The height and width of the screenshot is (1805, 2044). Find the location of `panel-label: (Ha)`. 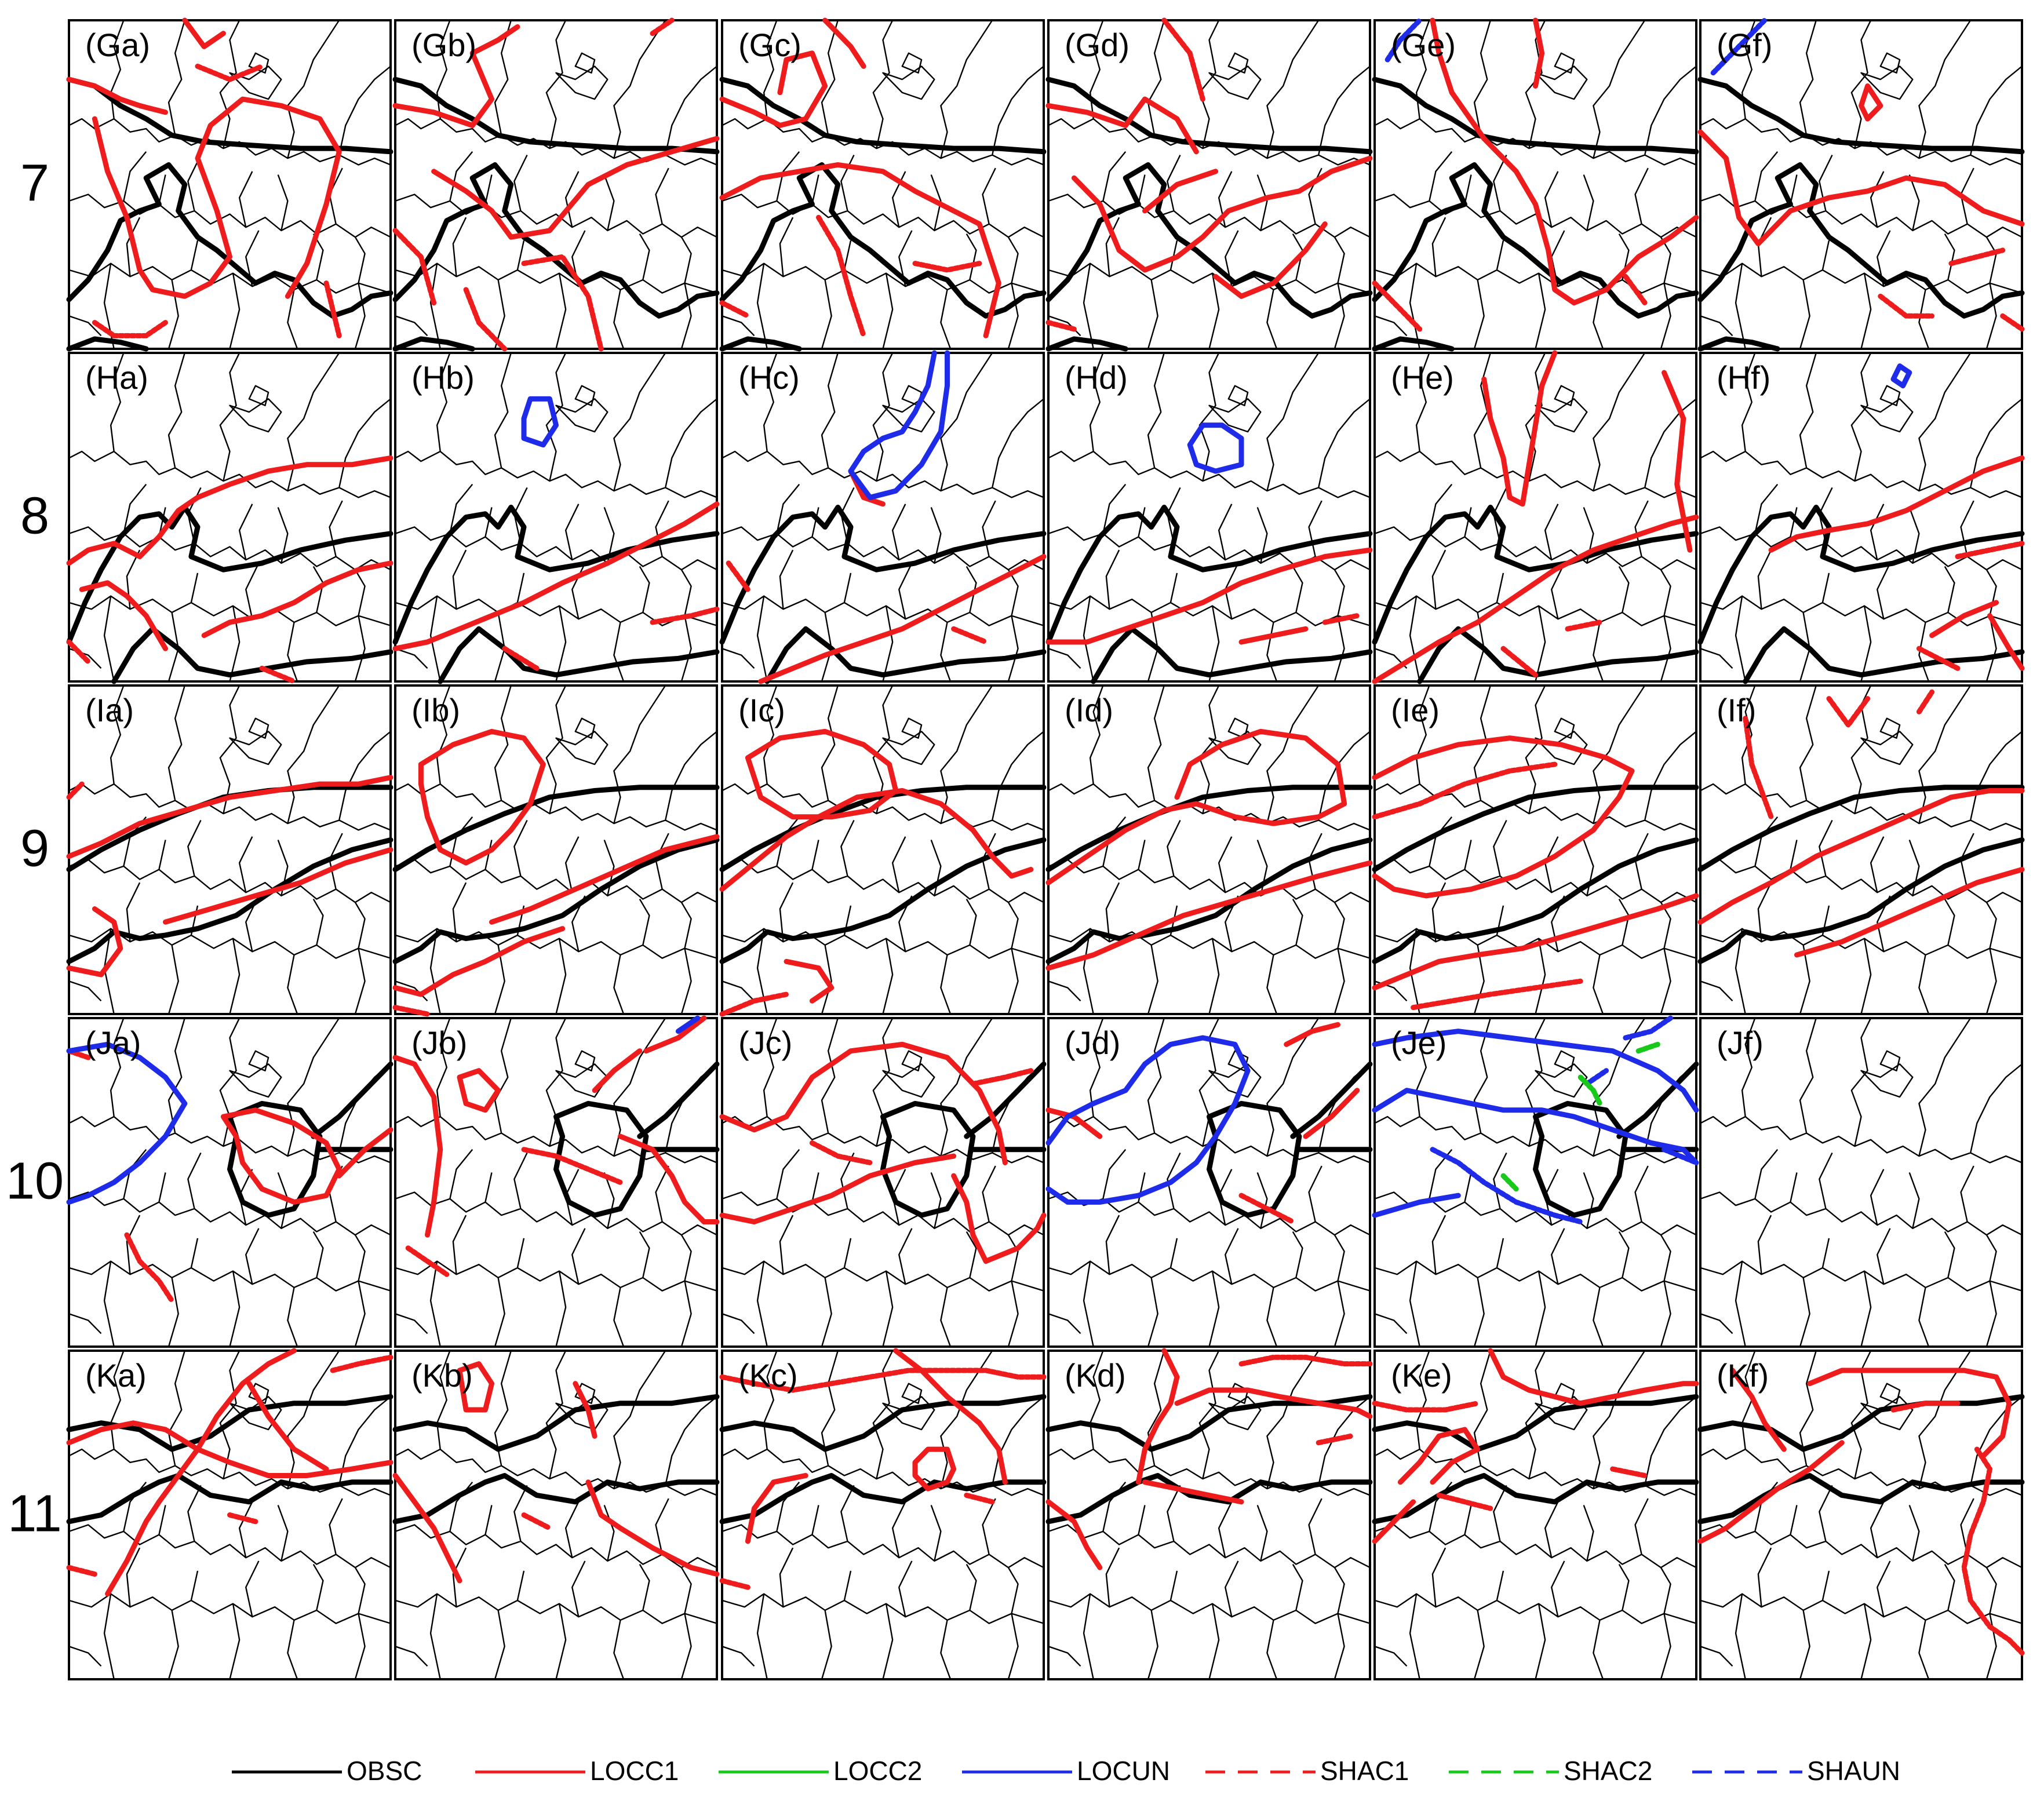

panel-label: (Ha) is located at coordinates (116, 377).